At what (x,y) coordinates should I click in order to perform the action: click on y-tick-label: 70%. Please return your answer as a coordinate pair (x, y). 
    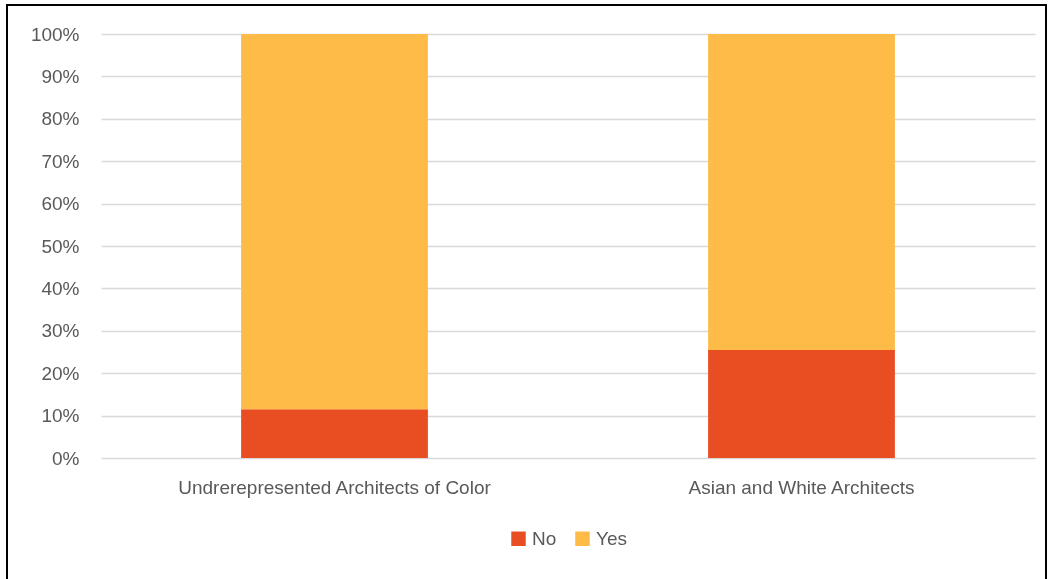
    Looking at the image, I should click on (60, 161).